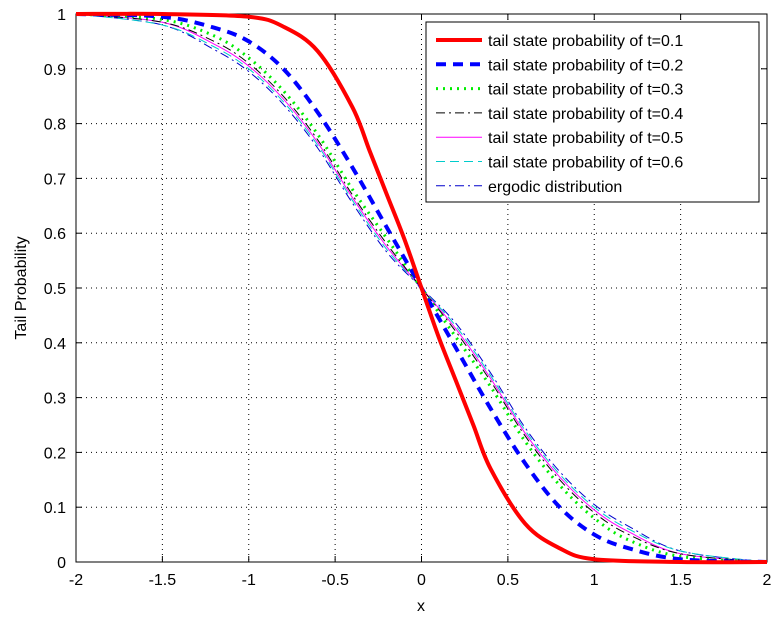 The height and width of the screenshot is (622, 771). I want to click on legend-label: tail state probability of t=0.2, so click(585, 65).